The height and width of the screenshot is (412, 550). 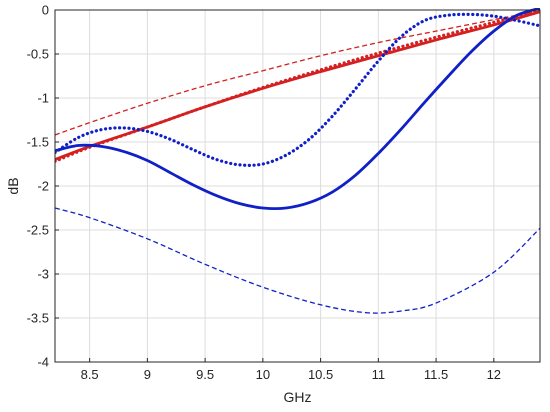 What do you see at coordinates (13, 185) in the screenshot?
I see `y-axis-label: dB` at bounding box center [13, 185].